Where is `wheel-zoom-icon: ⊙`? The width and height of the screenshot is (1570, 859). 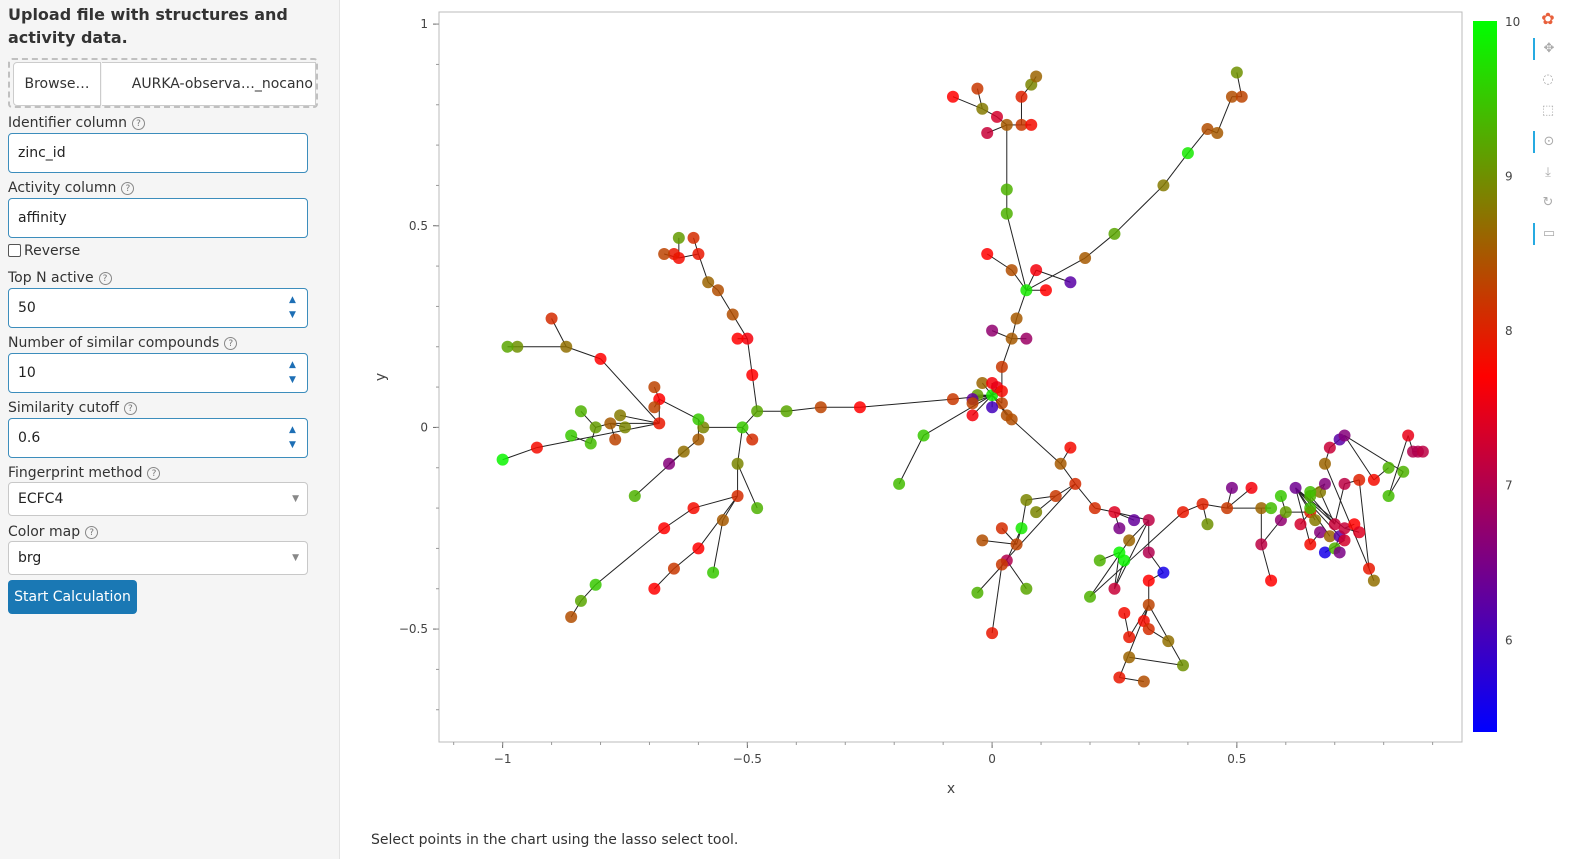
wheel-zoom-icon: ⊙ is located at coordinates (1548, 142).